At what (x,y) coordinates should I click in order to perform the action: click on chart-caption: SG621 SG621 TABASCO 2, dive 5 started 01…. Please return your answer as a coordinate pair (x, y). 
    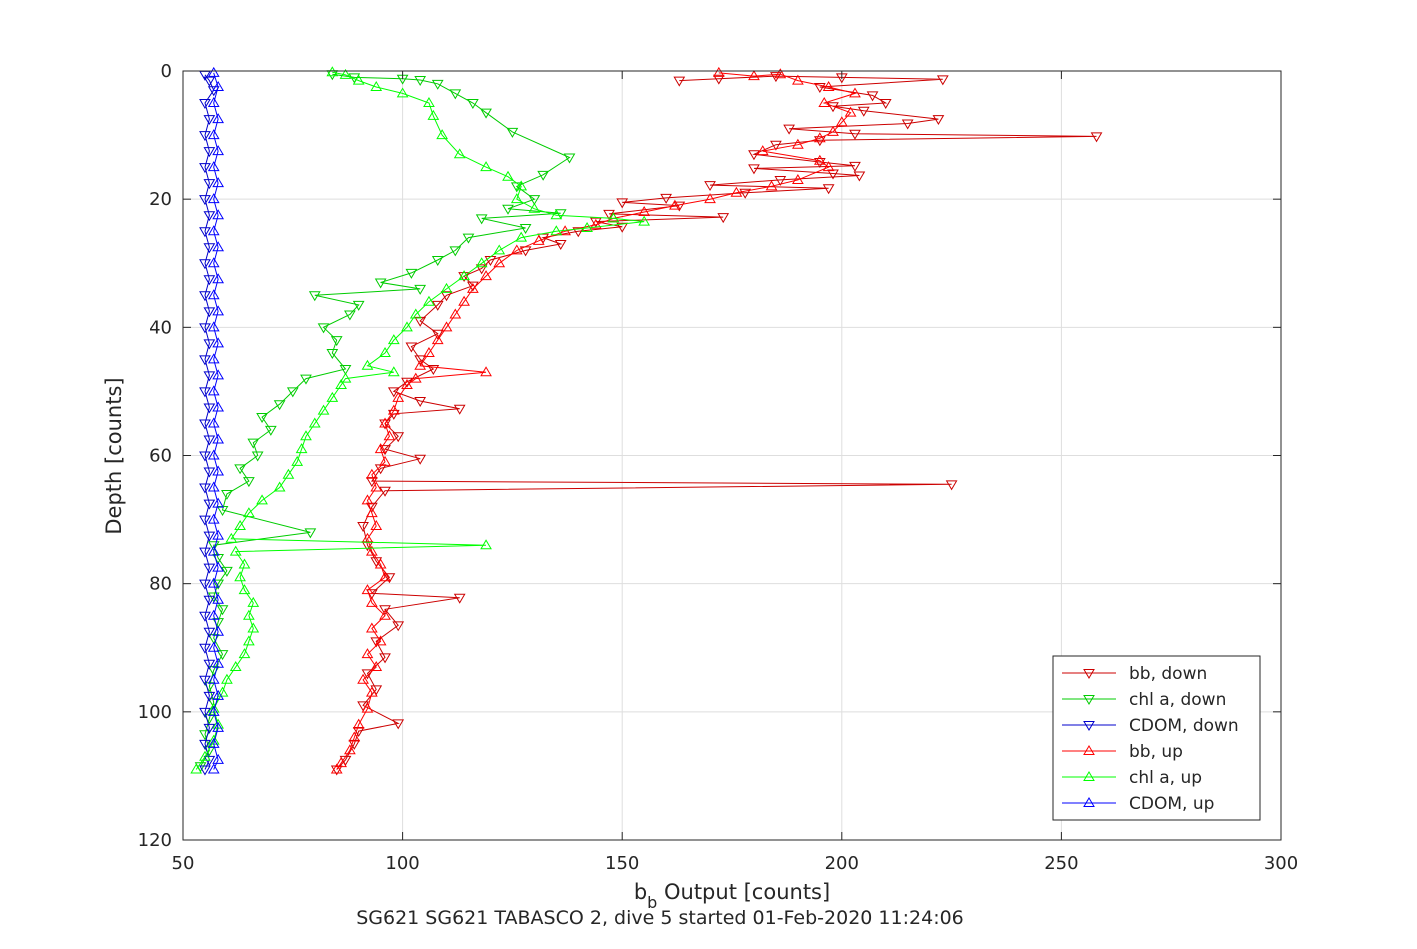
    Looking at the image, I should click on (660, 918).